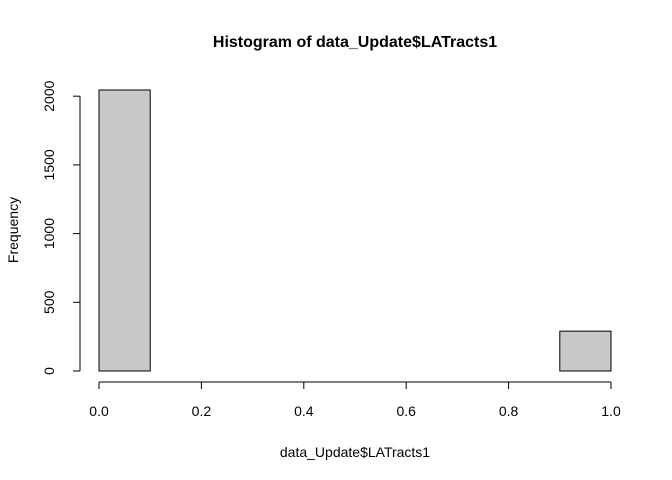 This screenshot has height=480, width=672. I want to click on y-tick-label: 1500, so click(49, 164).